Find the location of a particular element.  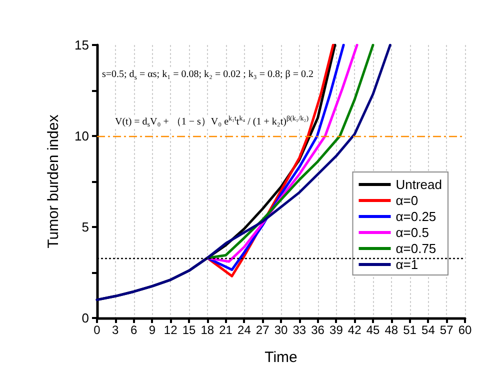

x-tick-label: 60 is located at coordinates (465, 330).